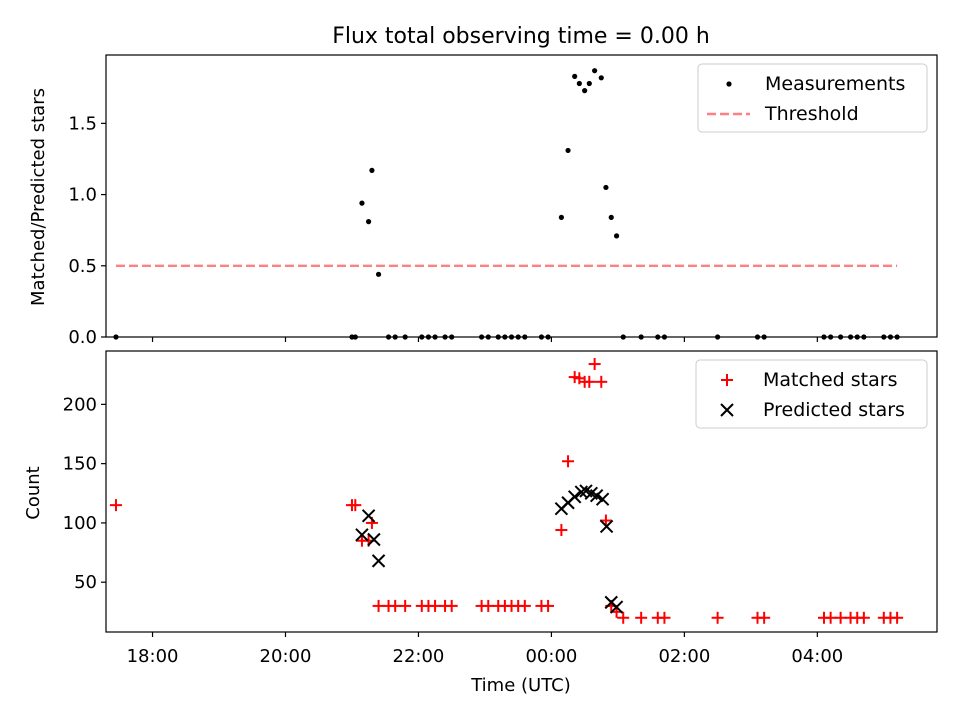 The image size is (960, 720). What do you see at coordinates (80, 464) in the screenshot?
I see `bottom-ytick-label-2: 150` at bounding box center [80, 464].